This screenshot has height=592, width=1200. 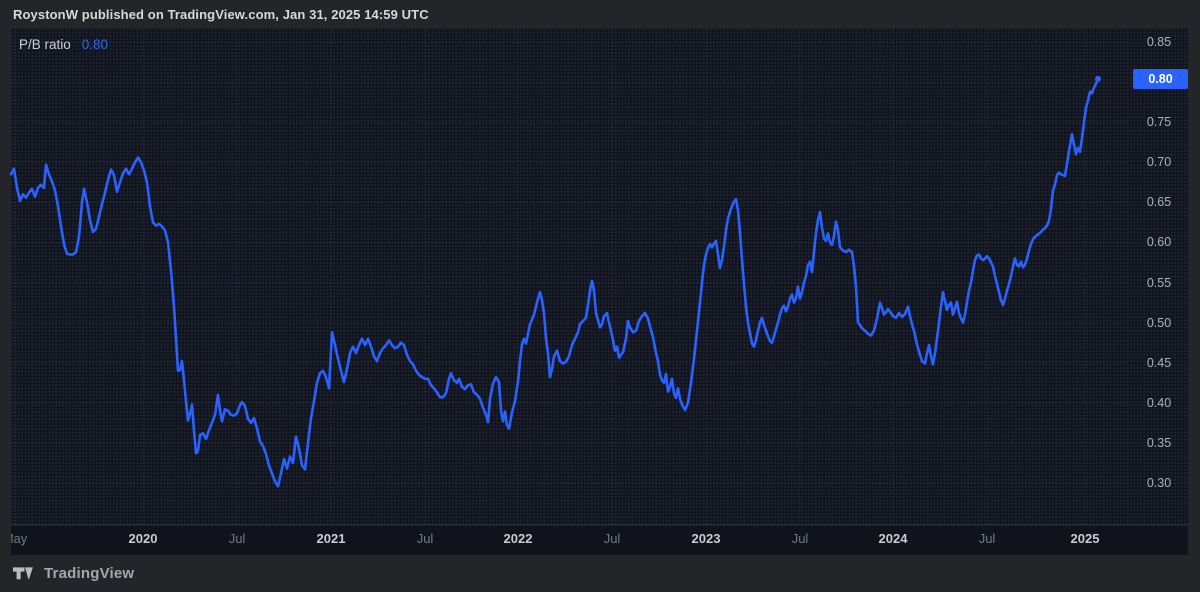 I want to click on time-tick-label: 2023, so click(x=706, y=538).